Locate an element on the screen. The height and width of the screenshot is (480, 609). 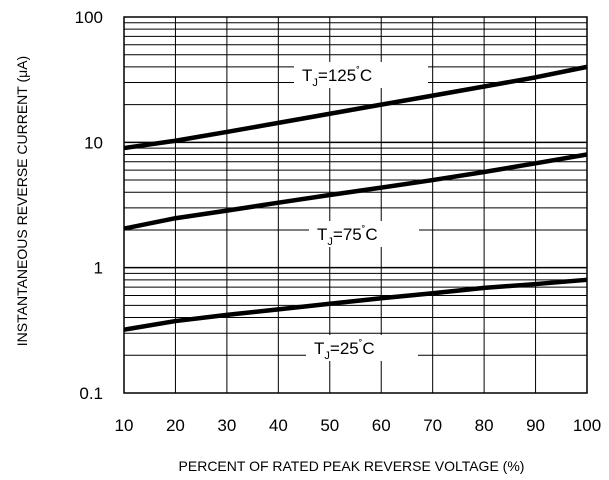
y-tick-label: 1 is located at coordinates (98, 268).